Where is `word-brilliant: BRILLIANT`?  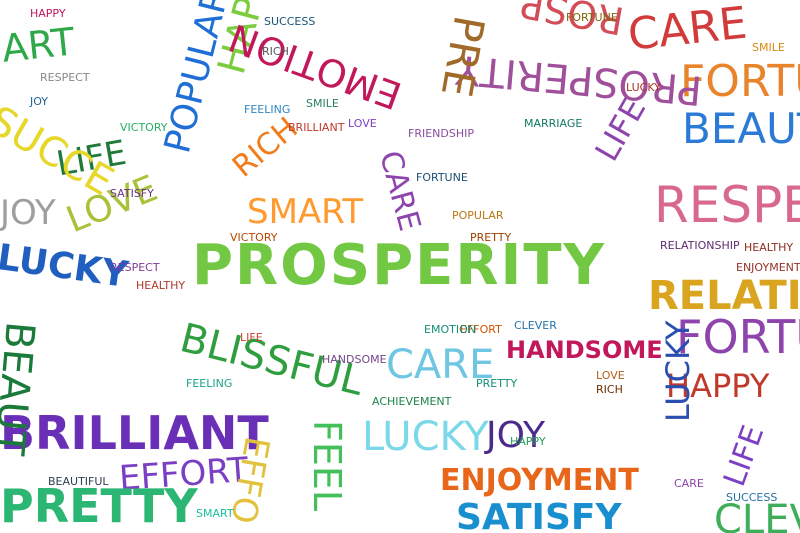 word-brilliant: BRILLIANT is located at coordinates (134, 433).